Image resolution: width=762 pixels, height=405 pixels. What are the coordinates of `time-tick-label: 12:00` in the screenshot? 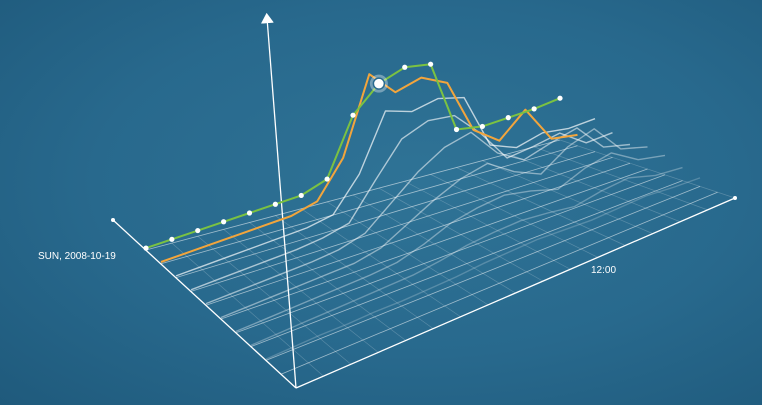 It's located at (603, 270).